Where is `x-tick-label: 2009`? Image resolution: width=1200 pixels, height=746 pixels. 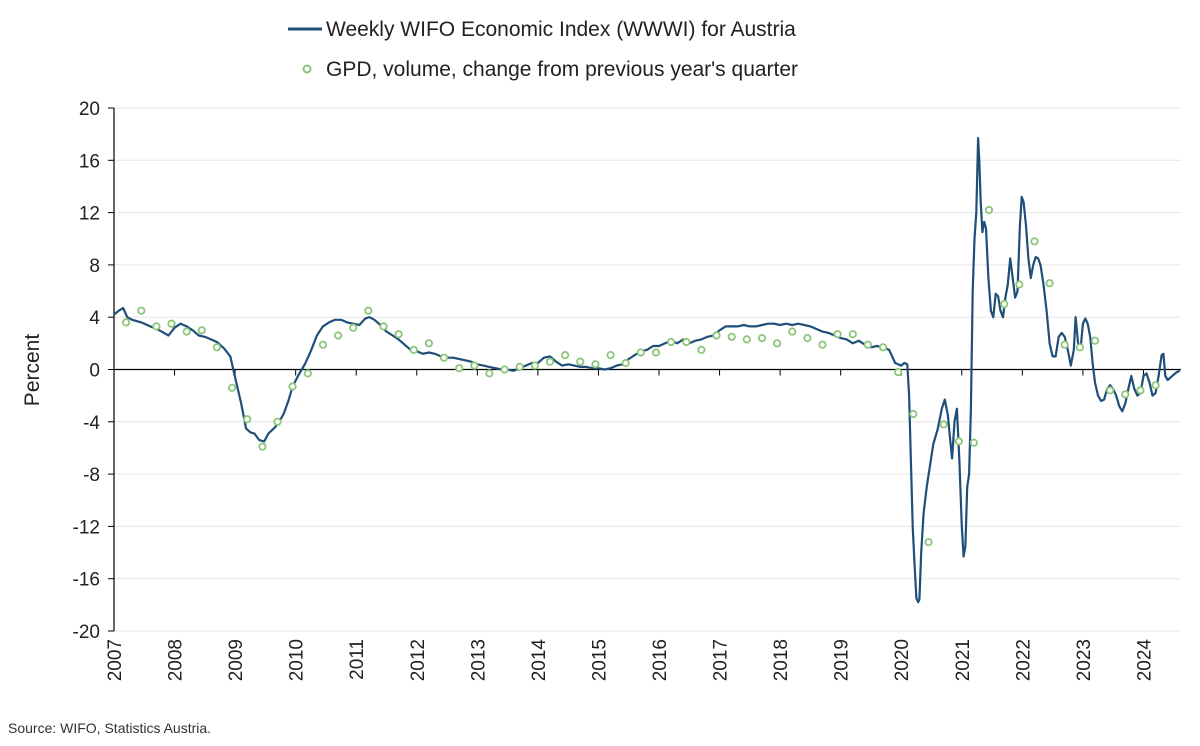 x-tick-label: 2009 is located at coordinates (236, 660).